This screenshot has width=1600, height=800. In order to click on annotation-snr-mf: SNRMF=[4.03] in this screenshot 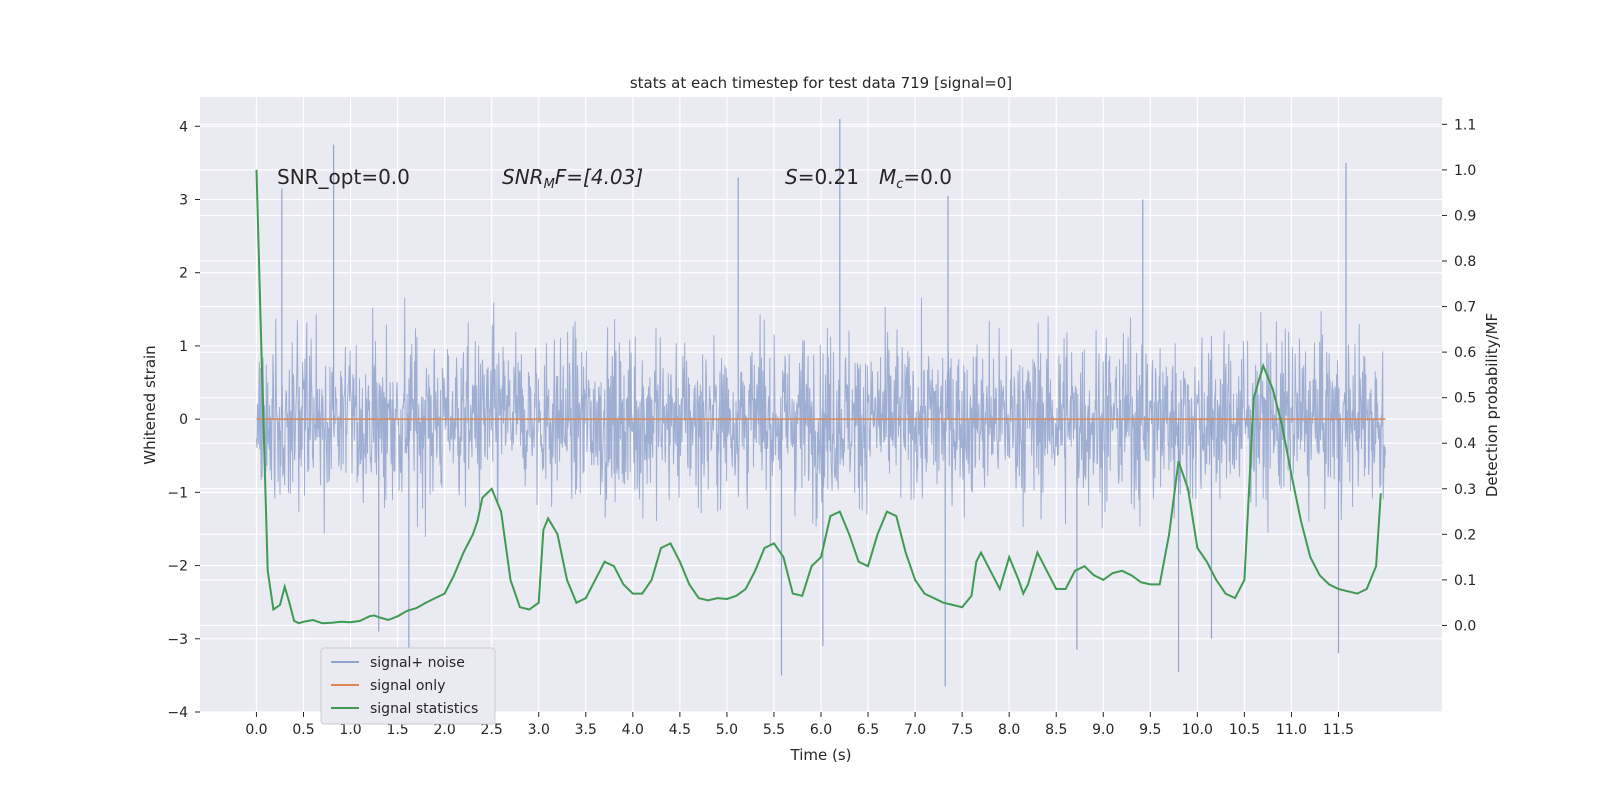, I will do `click(572, 178)`.